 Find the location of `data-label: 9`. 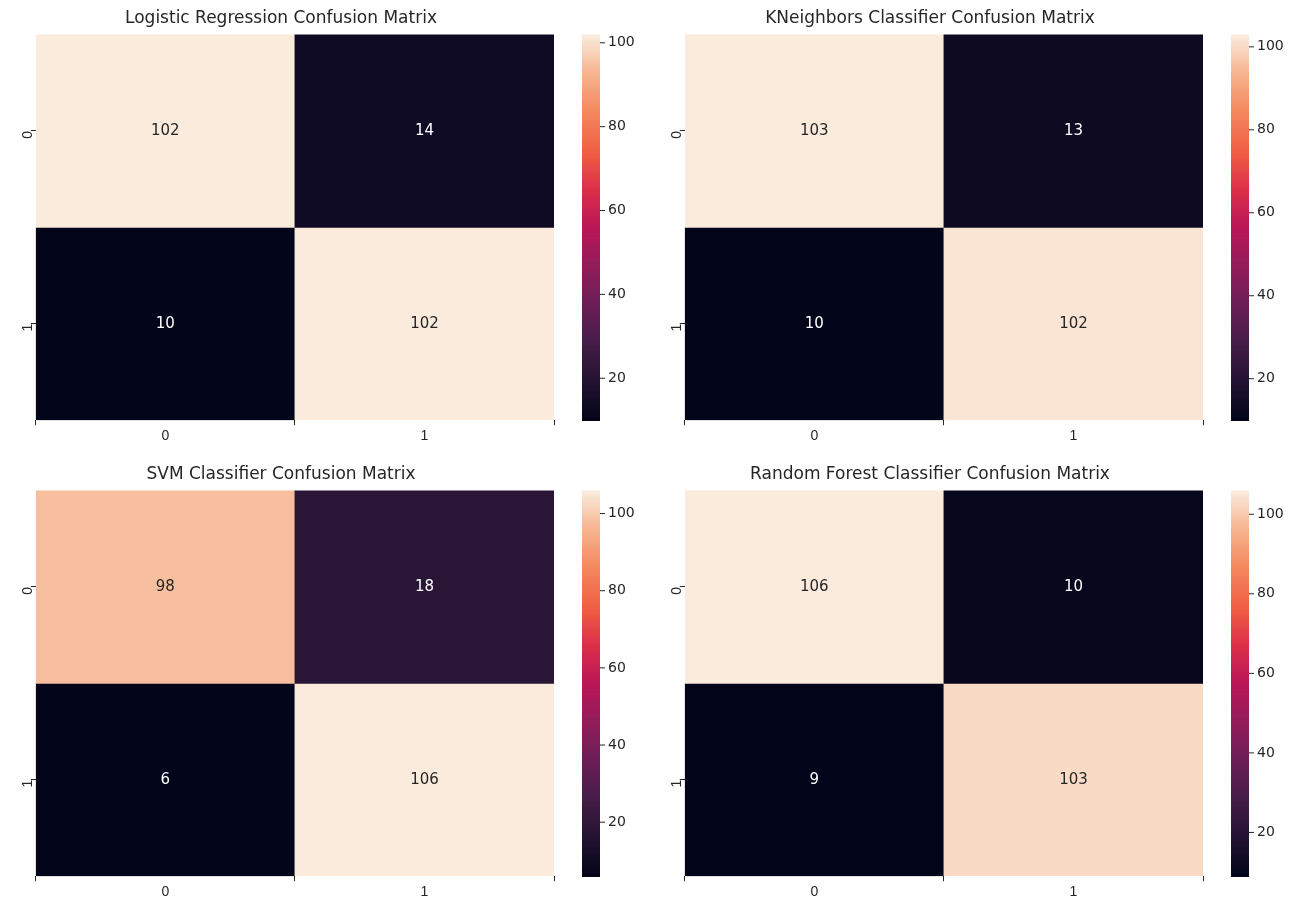

data-label: 9 is located at coordinates (814, 778).